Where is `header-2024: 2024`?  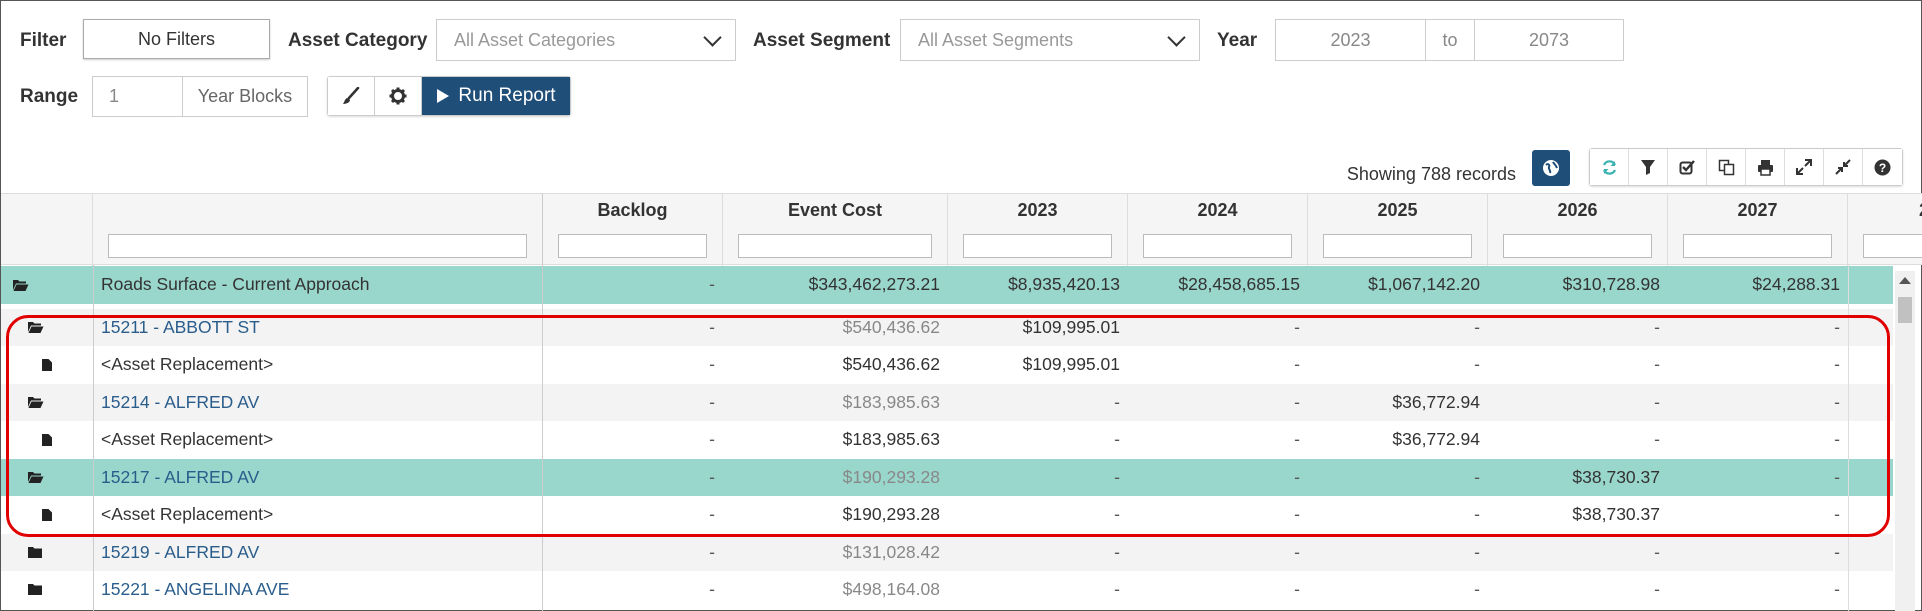
header-2024: 2024 is located at coordinates (1218, 230).